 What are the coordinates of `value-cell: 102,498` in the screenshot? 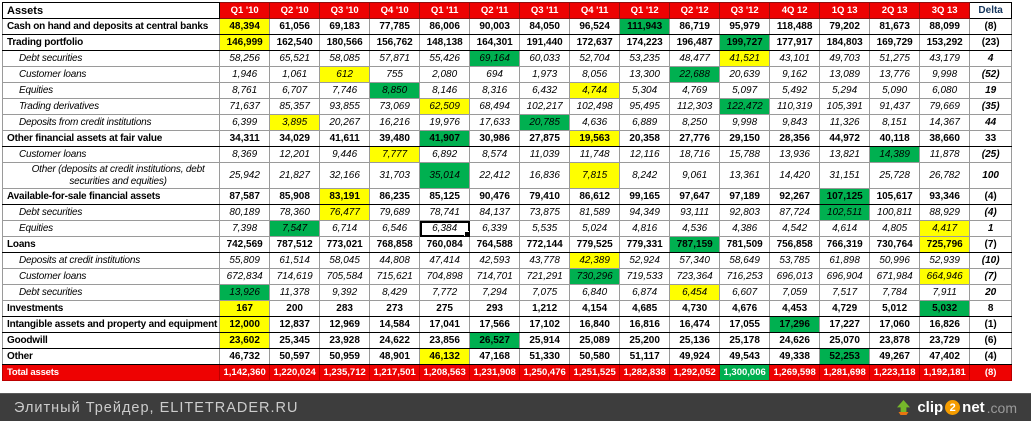 It's located at (595, 106).